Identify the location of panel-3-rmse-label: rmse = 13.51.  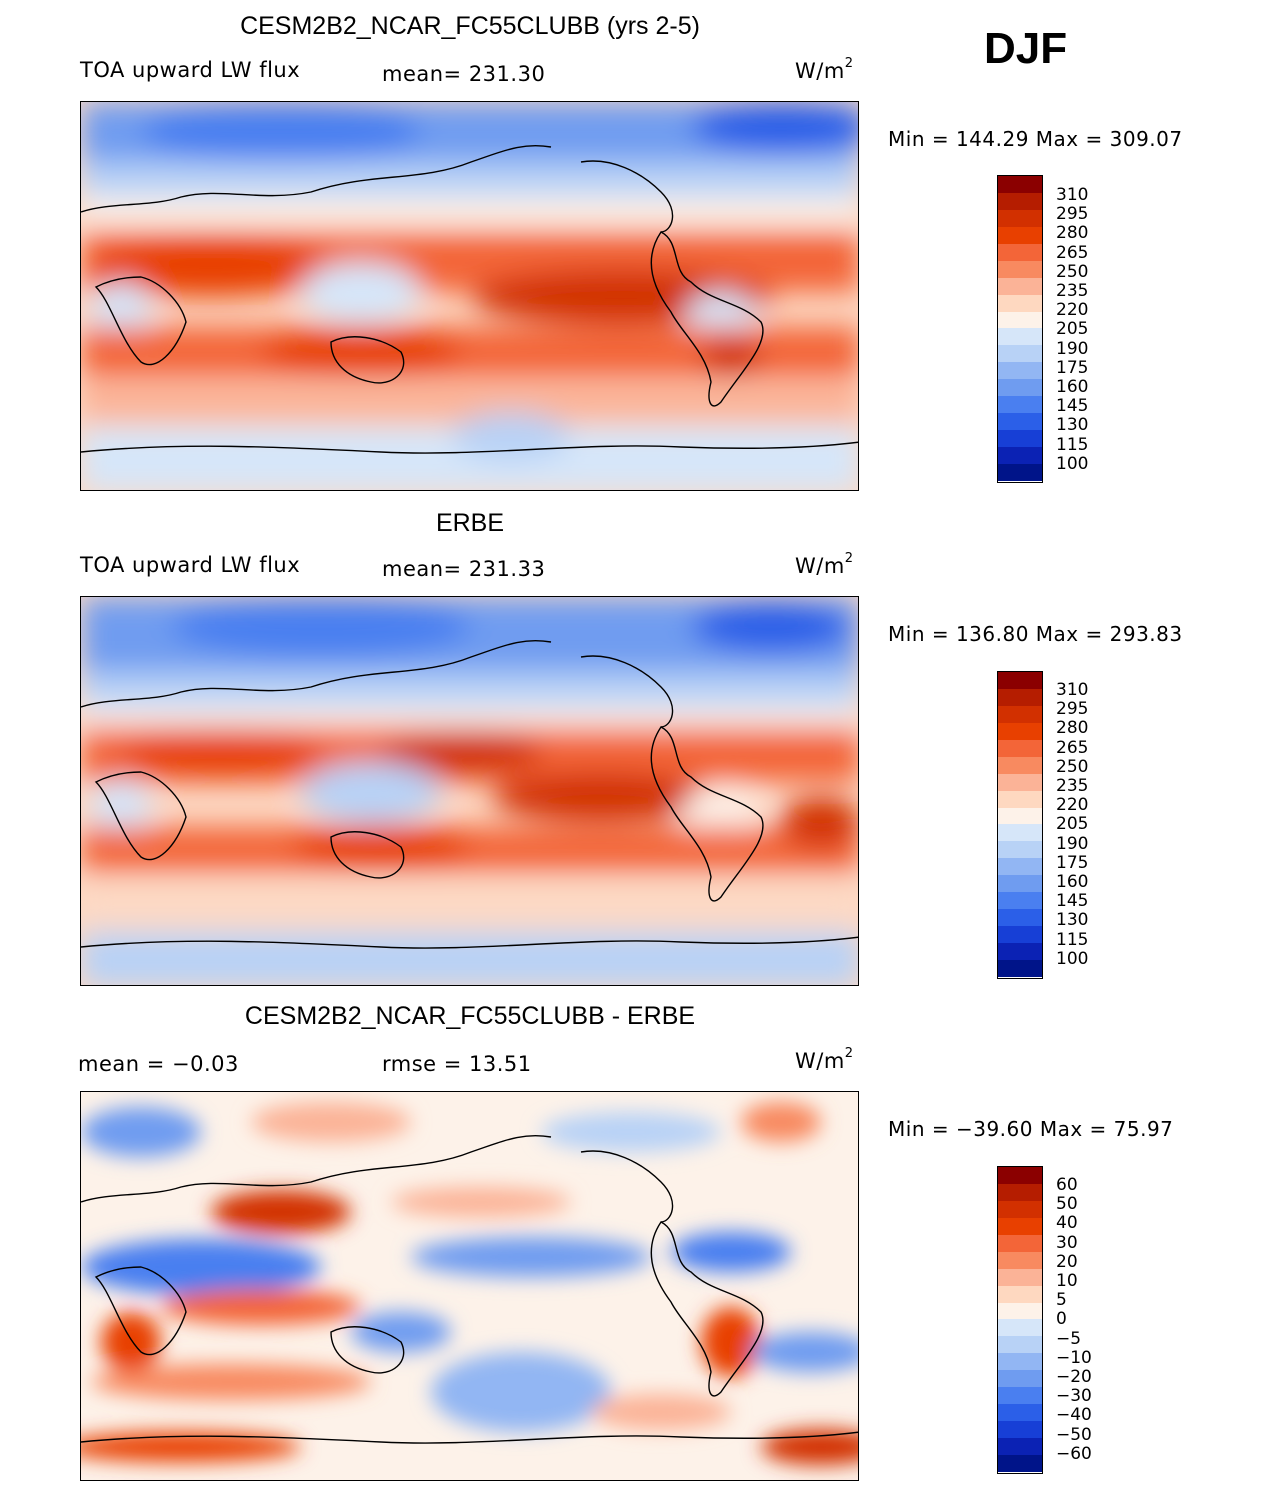
(457, 1064).